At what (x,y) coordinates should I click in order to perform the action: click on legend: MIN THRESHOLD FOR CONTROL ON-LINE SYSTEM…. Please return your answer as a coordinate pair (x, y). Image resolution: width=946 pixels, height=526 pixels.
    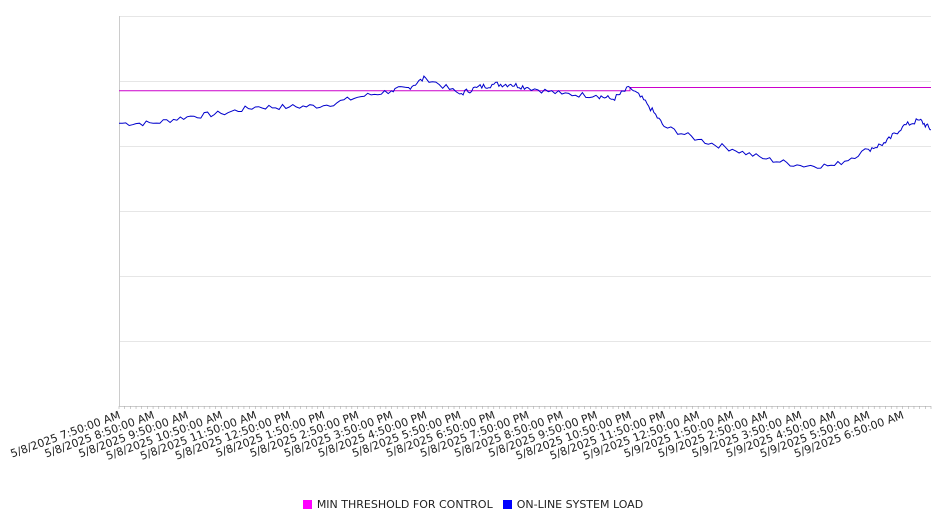
    Looking at the image, I should click on (473, 504).